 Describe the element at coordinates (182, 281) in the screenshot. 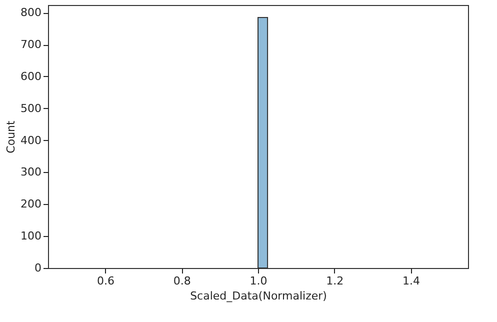

I see `x-tick-label: 0.8` at that location.